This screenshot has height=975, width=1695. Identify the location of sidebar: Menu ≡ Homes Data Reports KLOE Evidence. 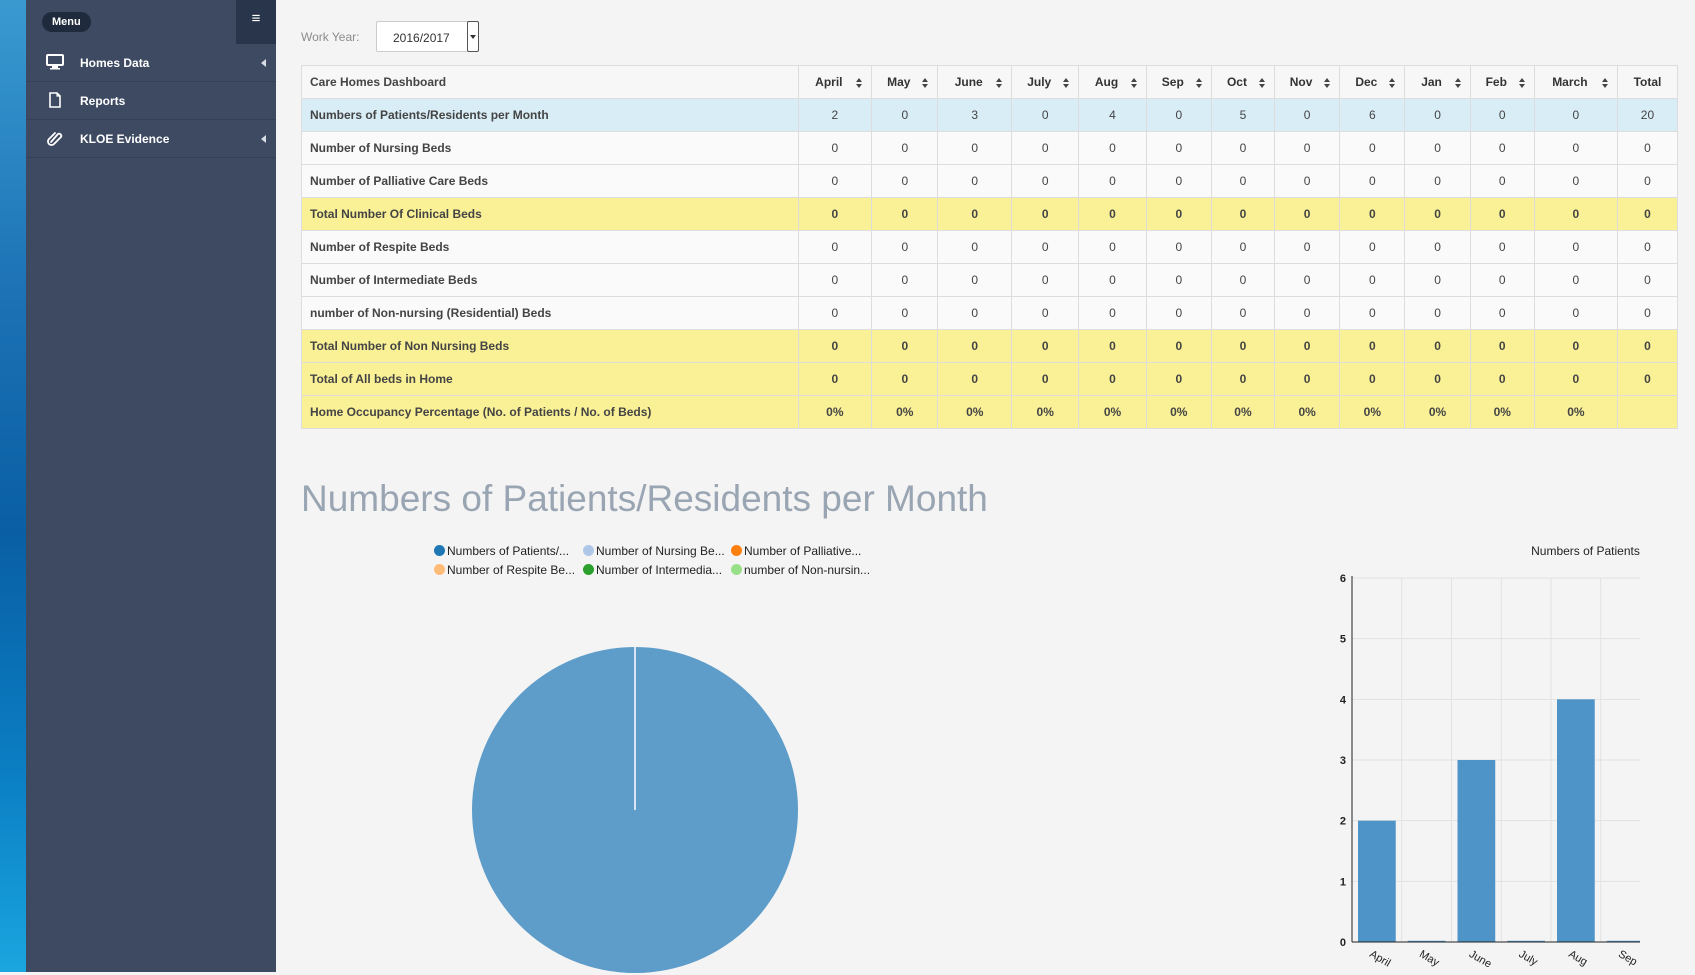
(151, 486).